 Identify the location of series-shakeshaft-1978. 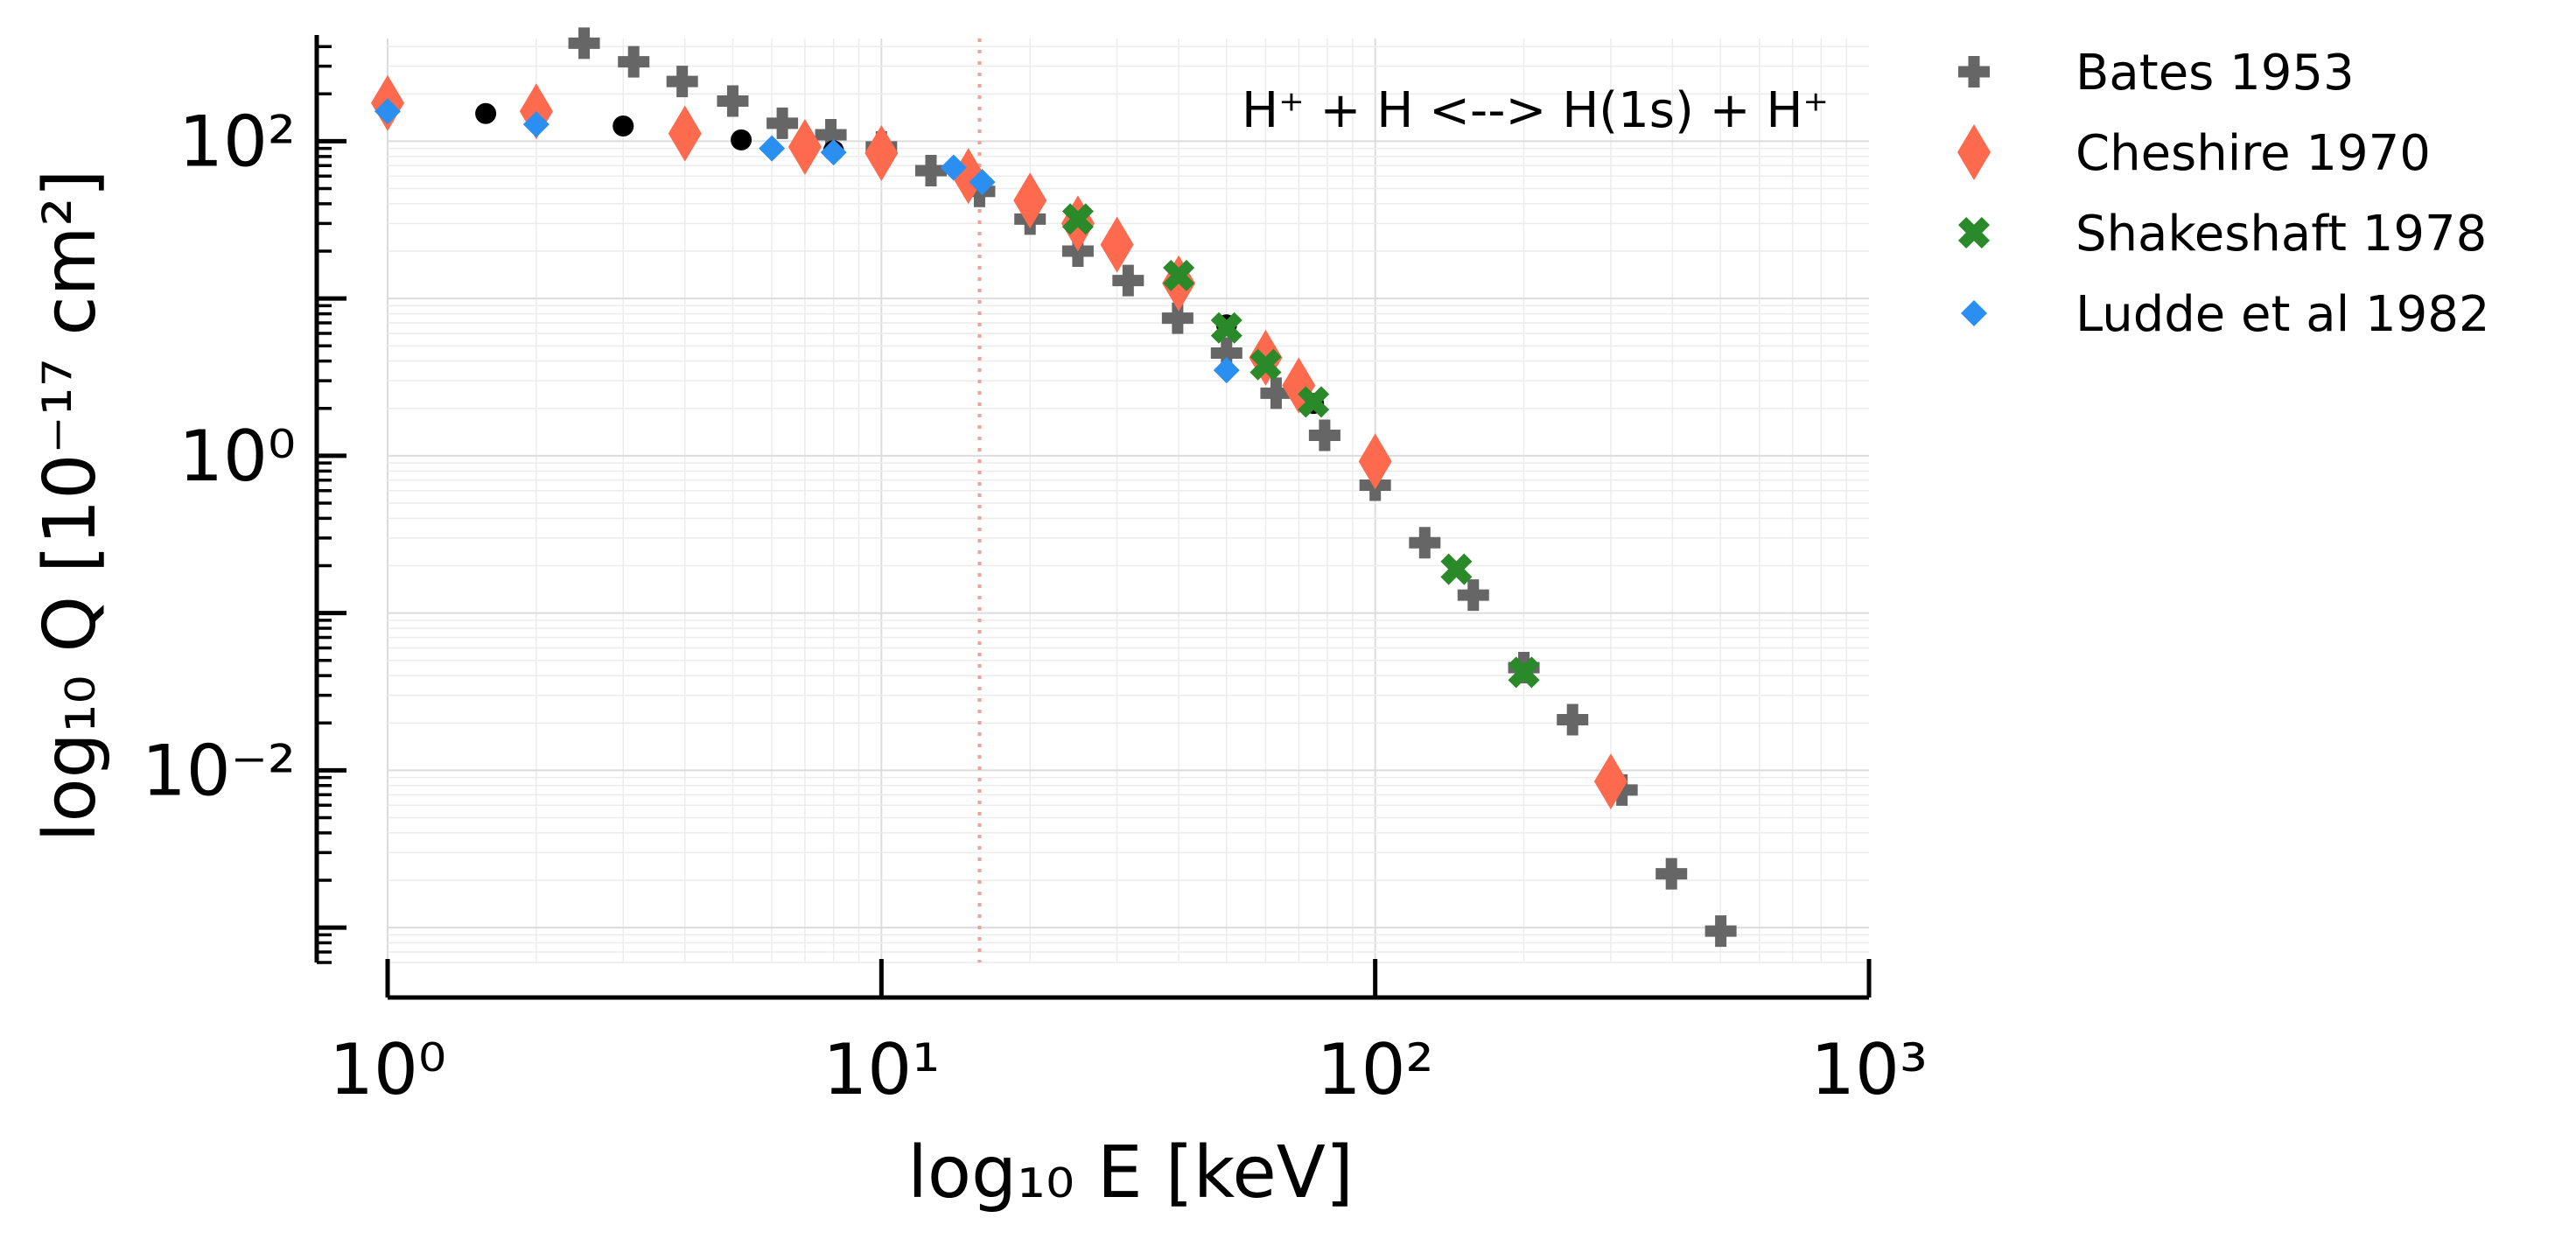
(1300, 446).